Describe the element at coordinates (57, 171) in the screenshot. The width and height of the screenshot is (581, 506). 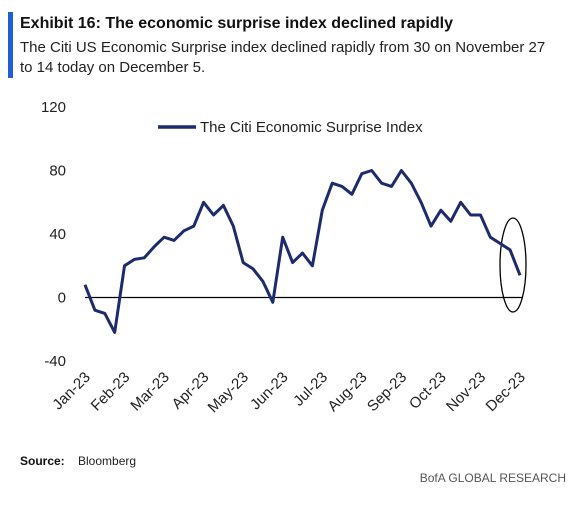
I see `y-tick-label: 80` at that location.